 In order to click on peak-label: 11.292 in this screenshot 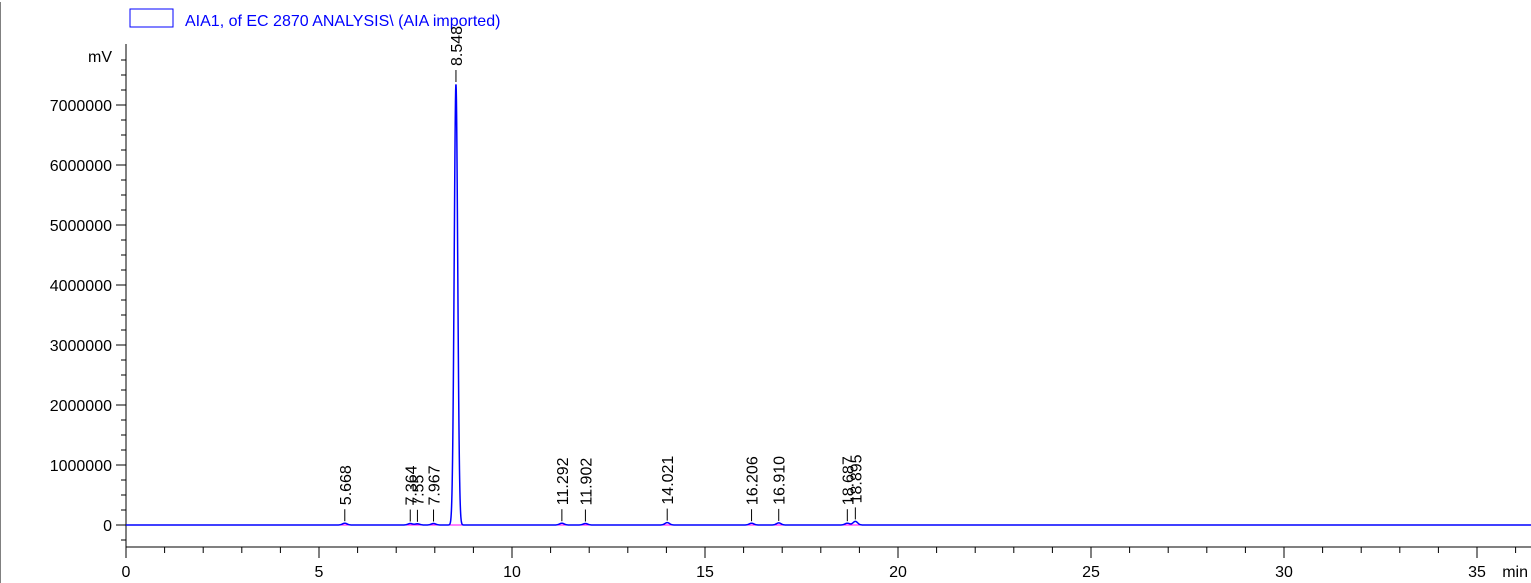, I will do `click(563, 481)`.